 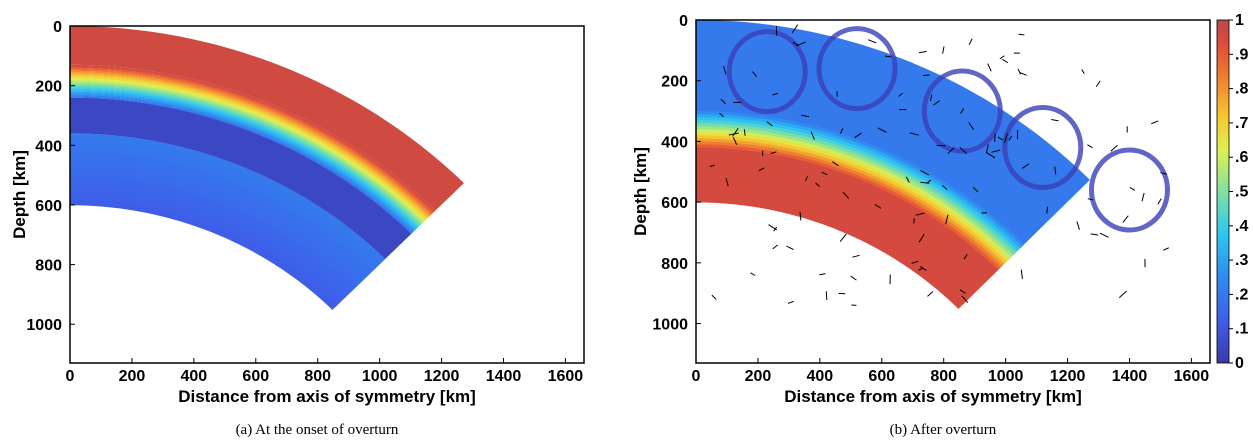 What do you see at coordinates (48, 266) in the screenshot?
I see `y-tick-label: 800` at bounding box center [48, 266].